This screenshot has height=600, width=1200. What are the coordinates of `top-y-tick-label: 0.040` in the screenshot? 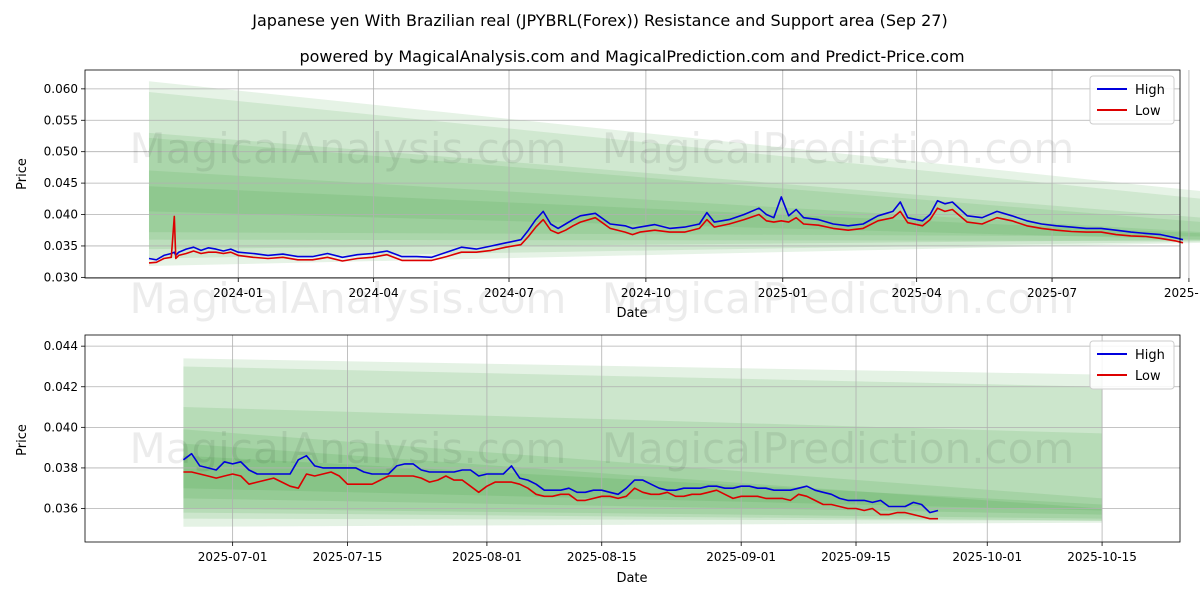 It's located at (61, 215).